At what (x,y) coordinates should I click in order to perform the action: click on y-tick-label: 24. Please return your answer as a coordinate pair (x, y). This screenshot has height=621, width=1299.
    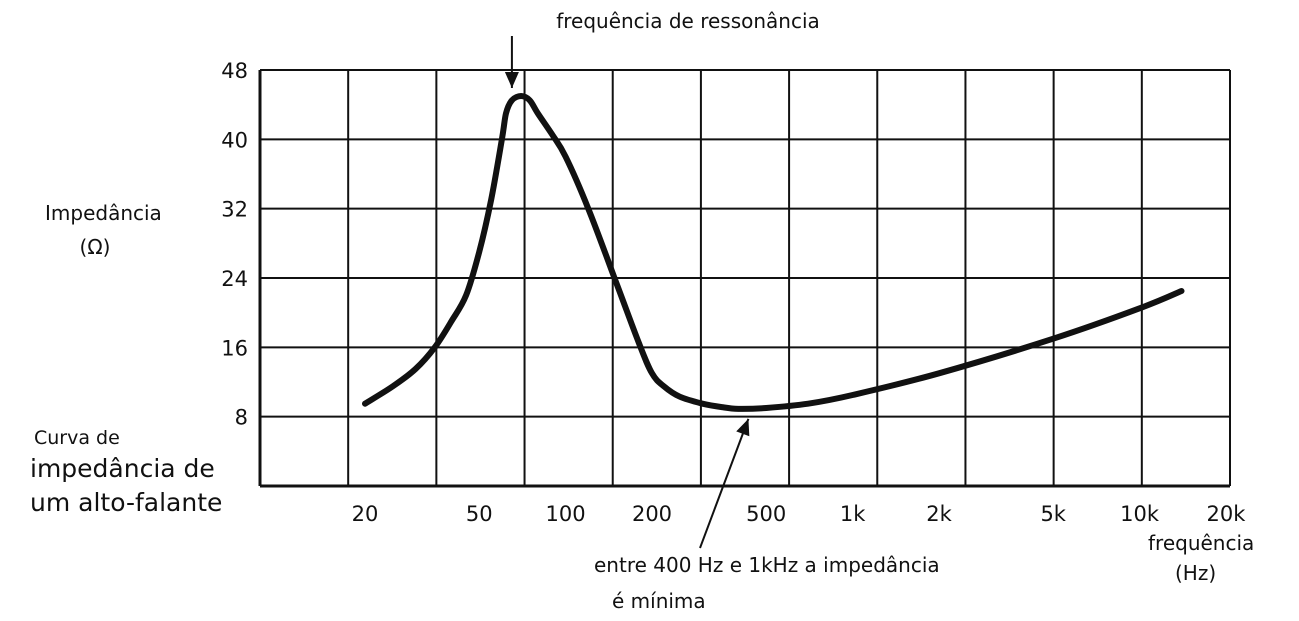
    Looking at the image, I should click on (234, 279).